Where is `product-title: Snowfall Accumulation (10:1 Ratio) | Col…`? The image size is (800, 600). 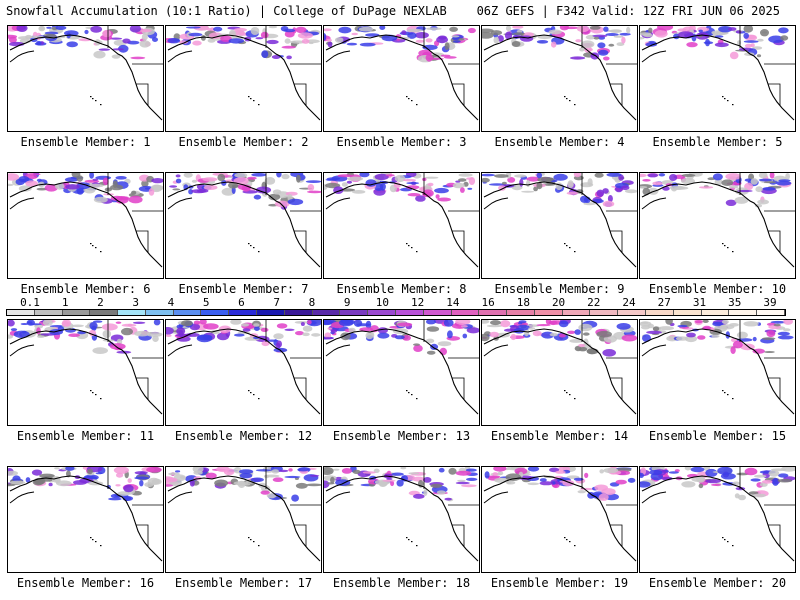 product-title: Snowfall Accumulation (10:1 Ratio) | Col… is located at coordinates (226, 11).